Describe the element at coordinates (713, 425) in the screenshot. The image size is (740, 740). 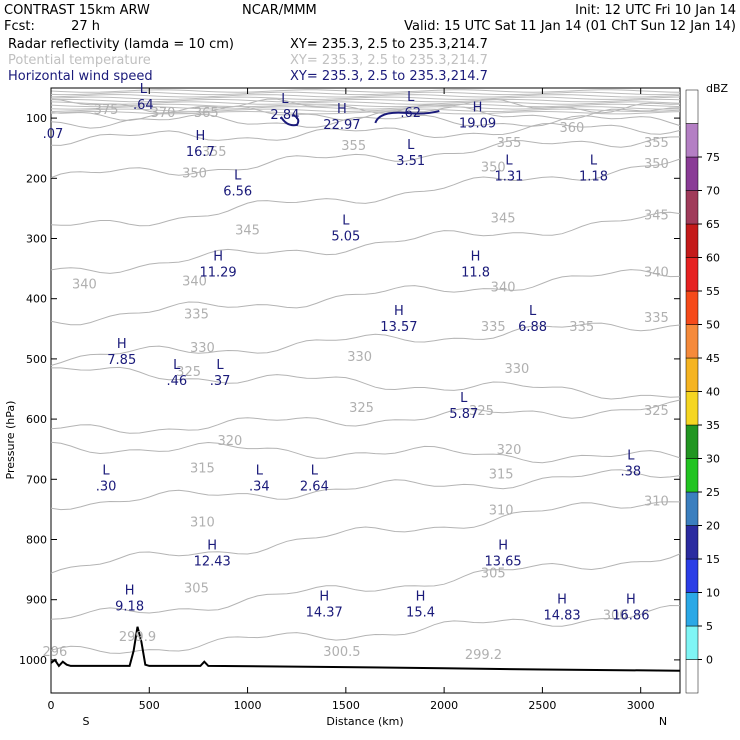
I see `colorbar-label: 35` at that location.